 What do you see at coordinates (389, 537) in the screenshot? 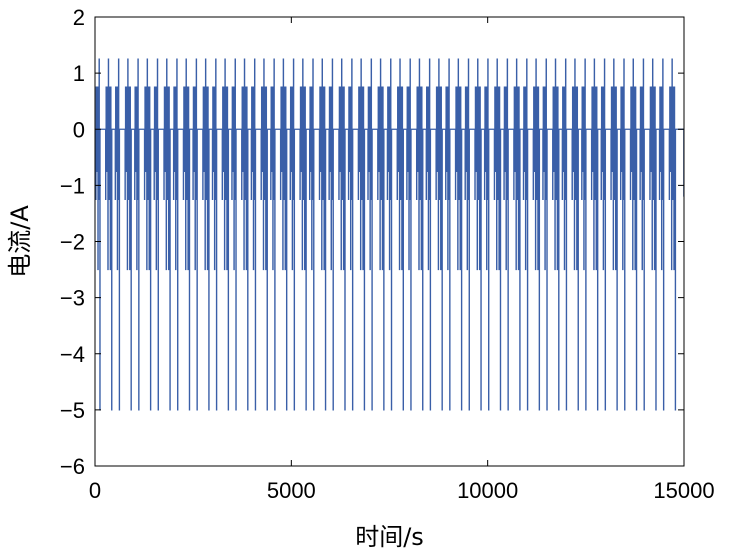
I see `x-axis-label: 时间/s` at bounding box center [389, 537].